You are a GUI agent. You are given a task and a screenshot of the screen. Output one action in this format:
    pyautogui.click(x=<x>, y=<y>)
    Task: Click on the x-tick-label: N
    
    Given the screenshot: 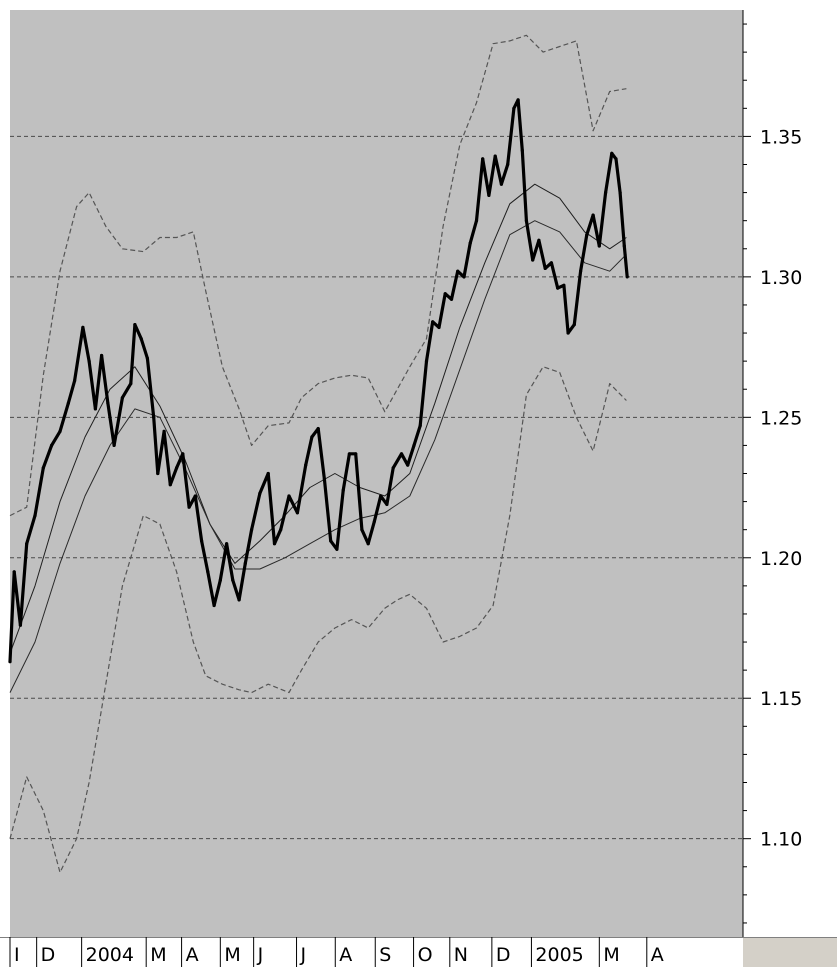 What is the action you would take?
    pyautogui.click(x=461, y=955)
    